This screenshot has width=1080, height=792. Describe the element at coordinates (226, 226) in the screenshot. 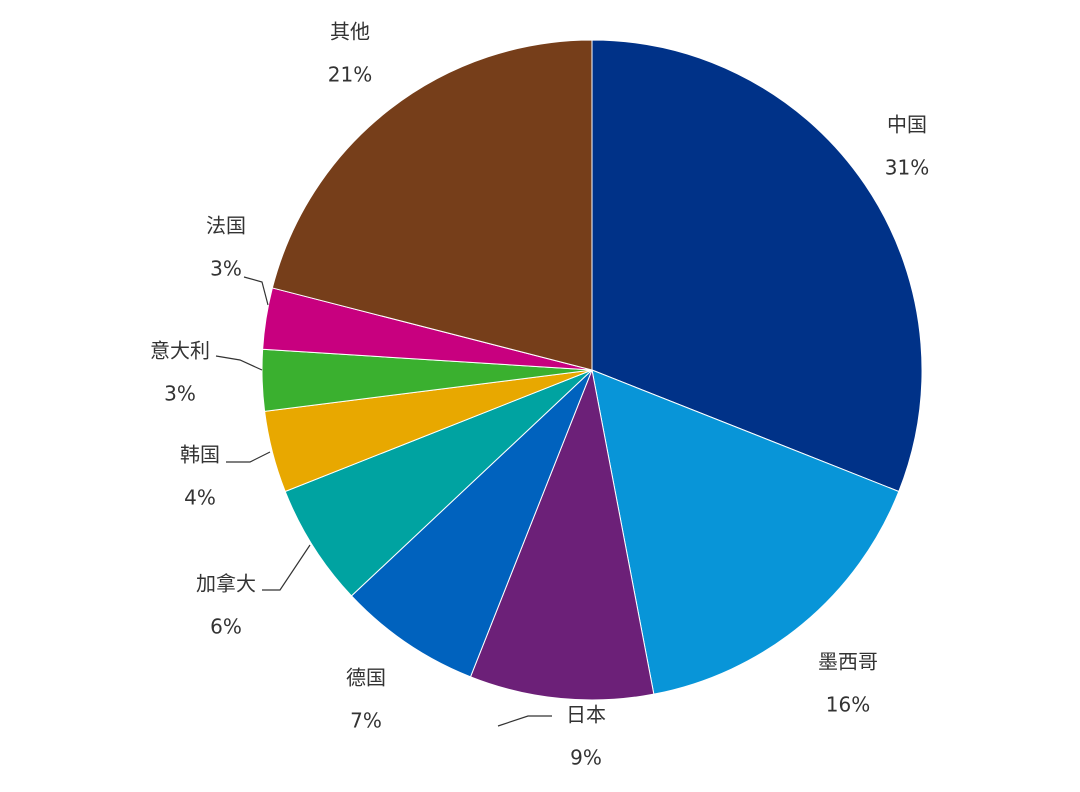

I see `slice-label: 法国` at that location.